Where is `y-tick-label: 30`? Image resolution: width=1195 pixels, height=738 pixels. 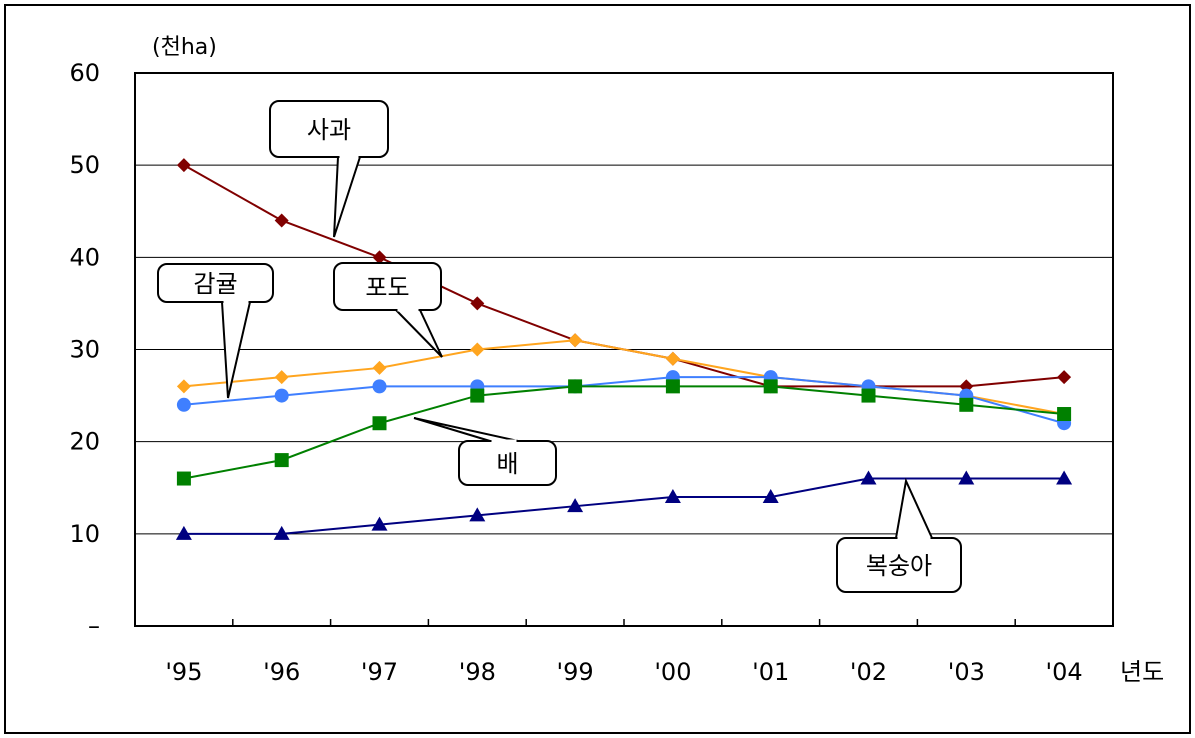 y-tick-label: 30 is located at coordinates (84, 350).